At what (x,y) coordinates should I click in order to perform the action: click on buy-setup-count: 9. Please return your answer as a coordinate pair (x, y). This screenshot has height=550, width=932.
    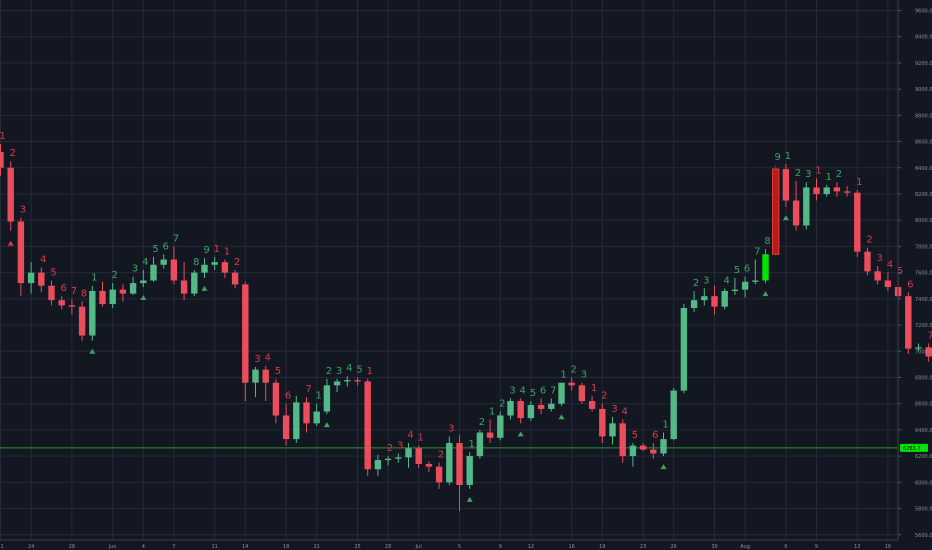
    Looking at the image, I should click on (778, 157).